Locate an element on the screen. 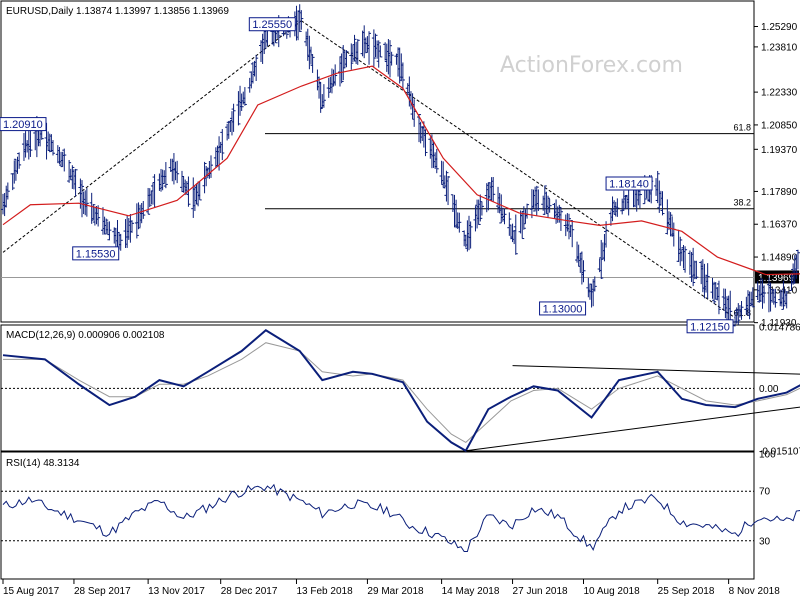 The width and height of the screenshot is (800, 600). date-tick-label: 28 Sep 2017 is located at coordinates (102, 591).